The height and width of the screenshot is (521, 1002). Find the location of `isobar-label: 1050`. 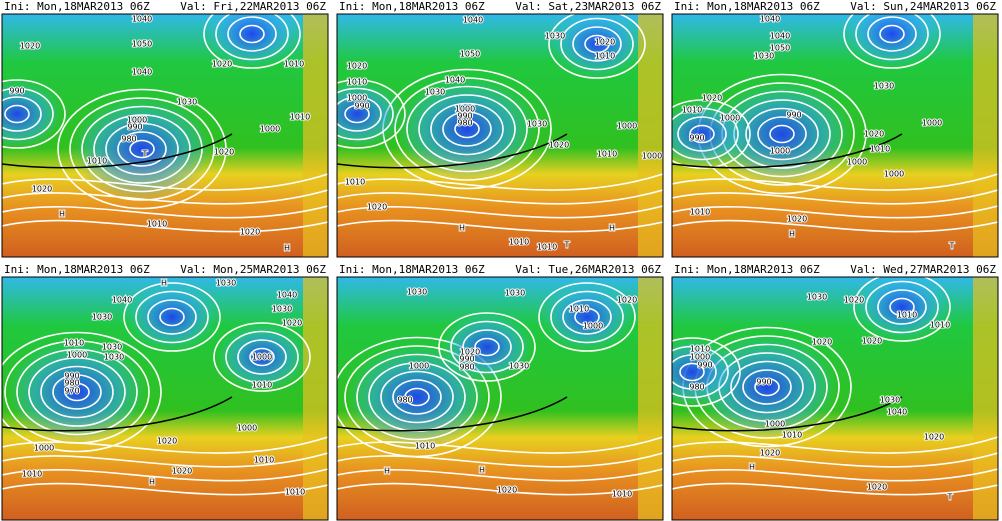

isobar-label: 1050 is located at coordinates (142, 44).